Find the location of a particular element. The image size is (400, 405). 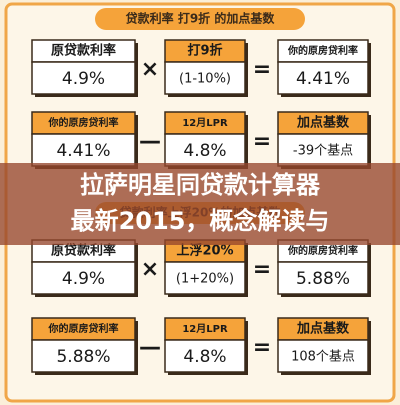

overlay-text: 最新2015，概念解读与 is located at coordinates (200, 221).